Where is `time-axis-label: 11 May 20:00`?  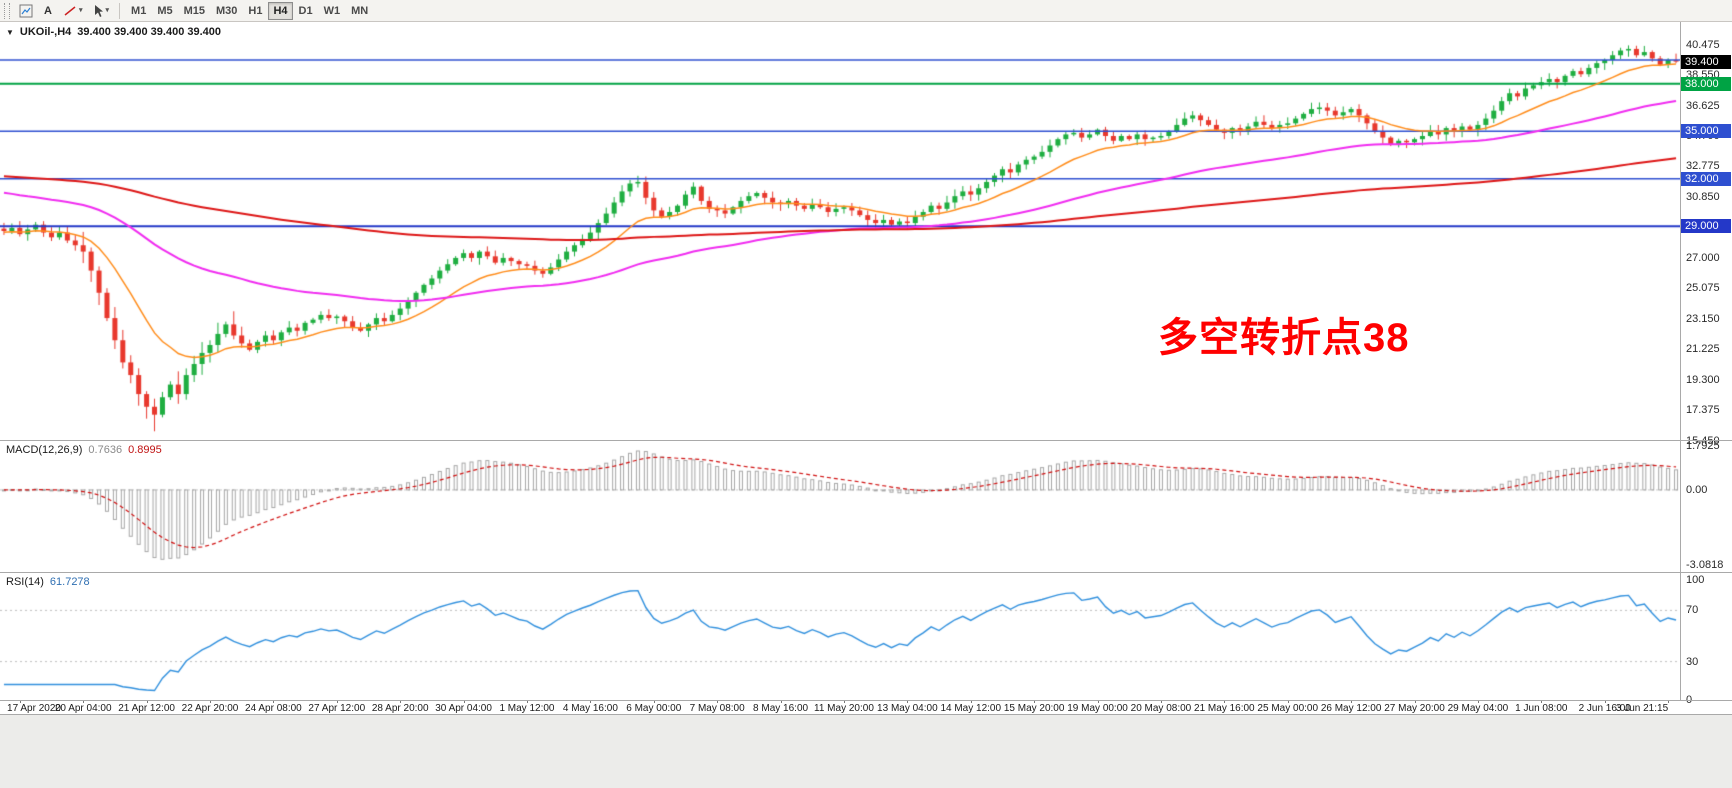 time-axis-label: 11 May 20:00 is located at coordinates (844, 708).